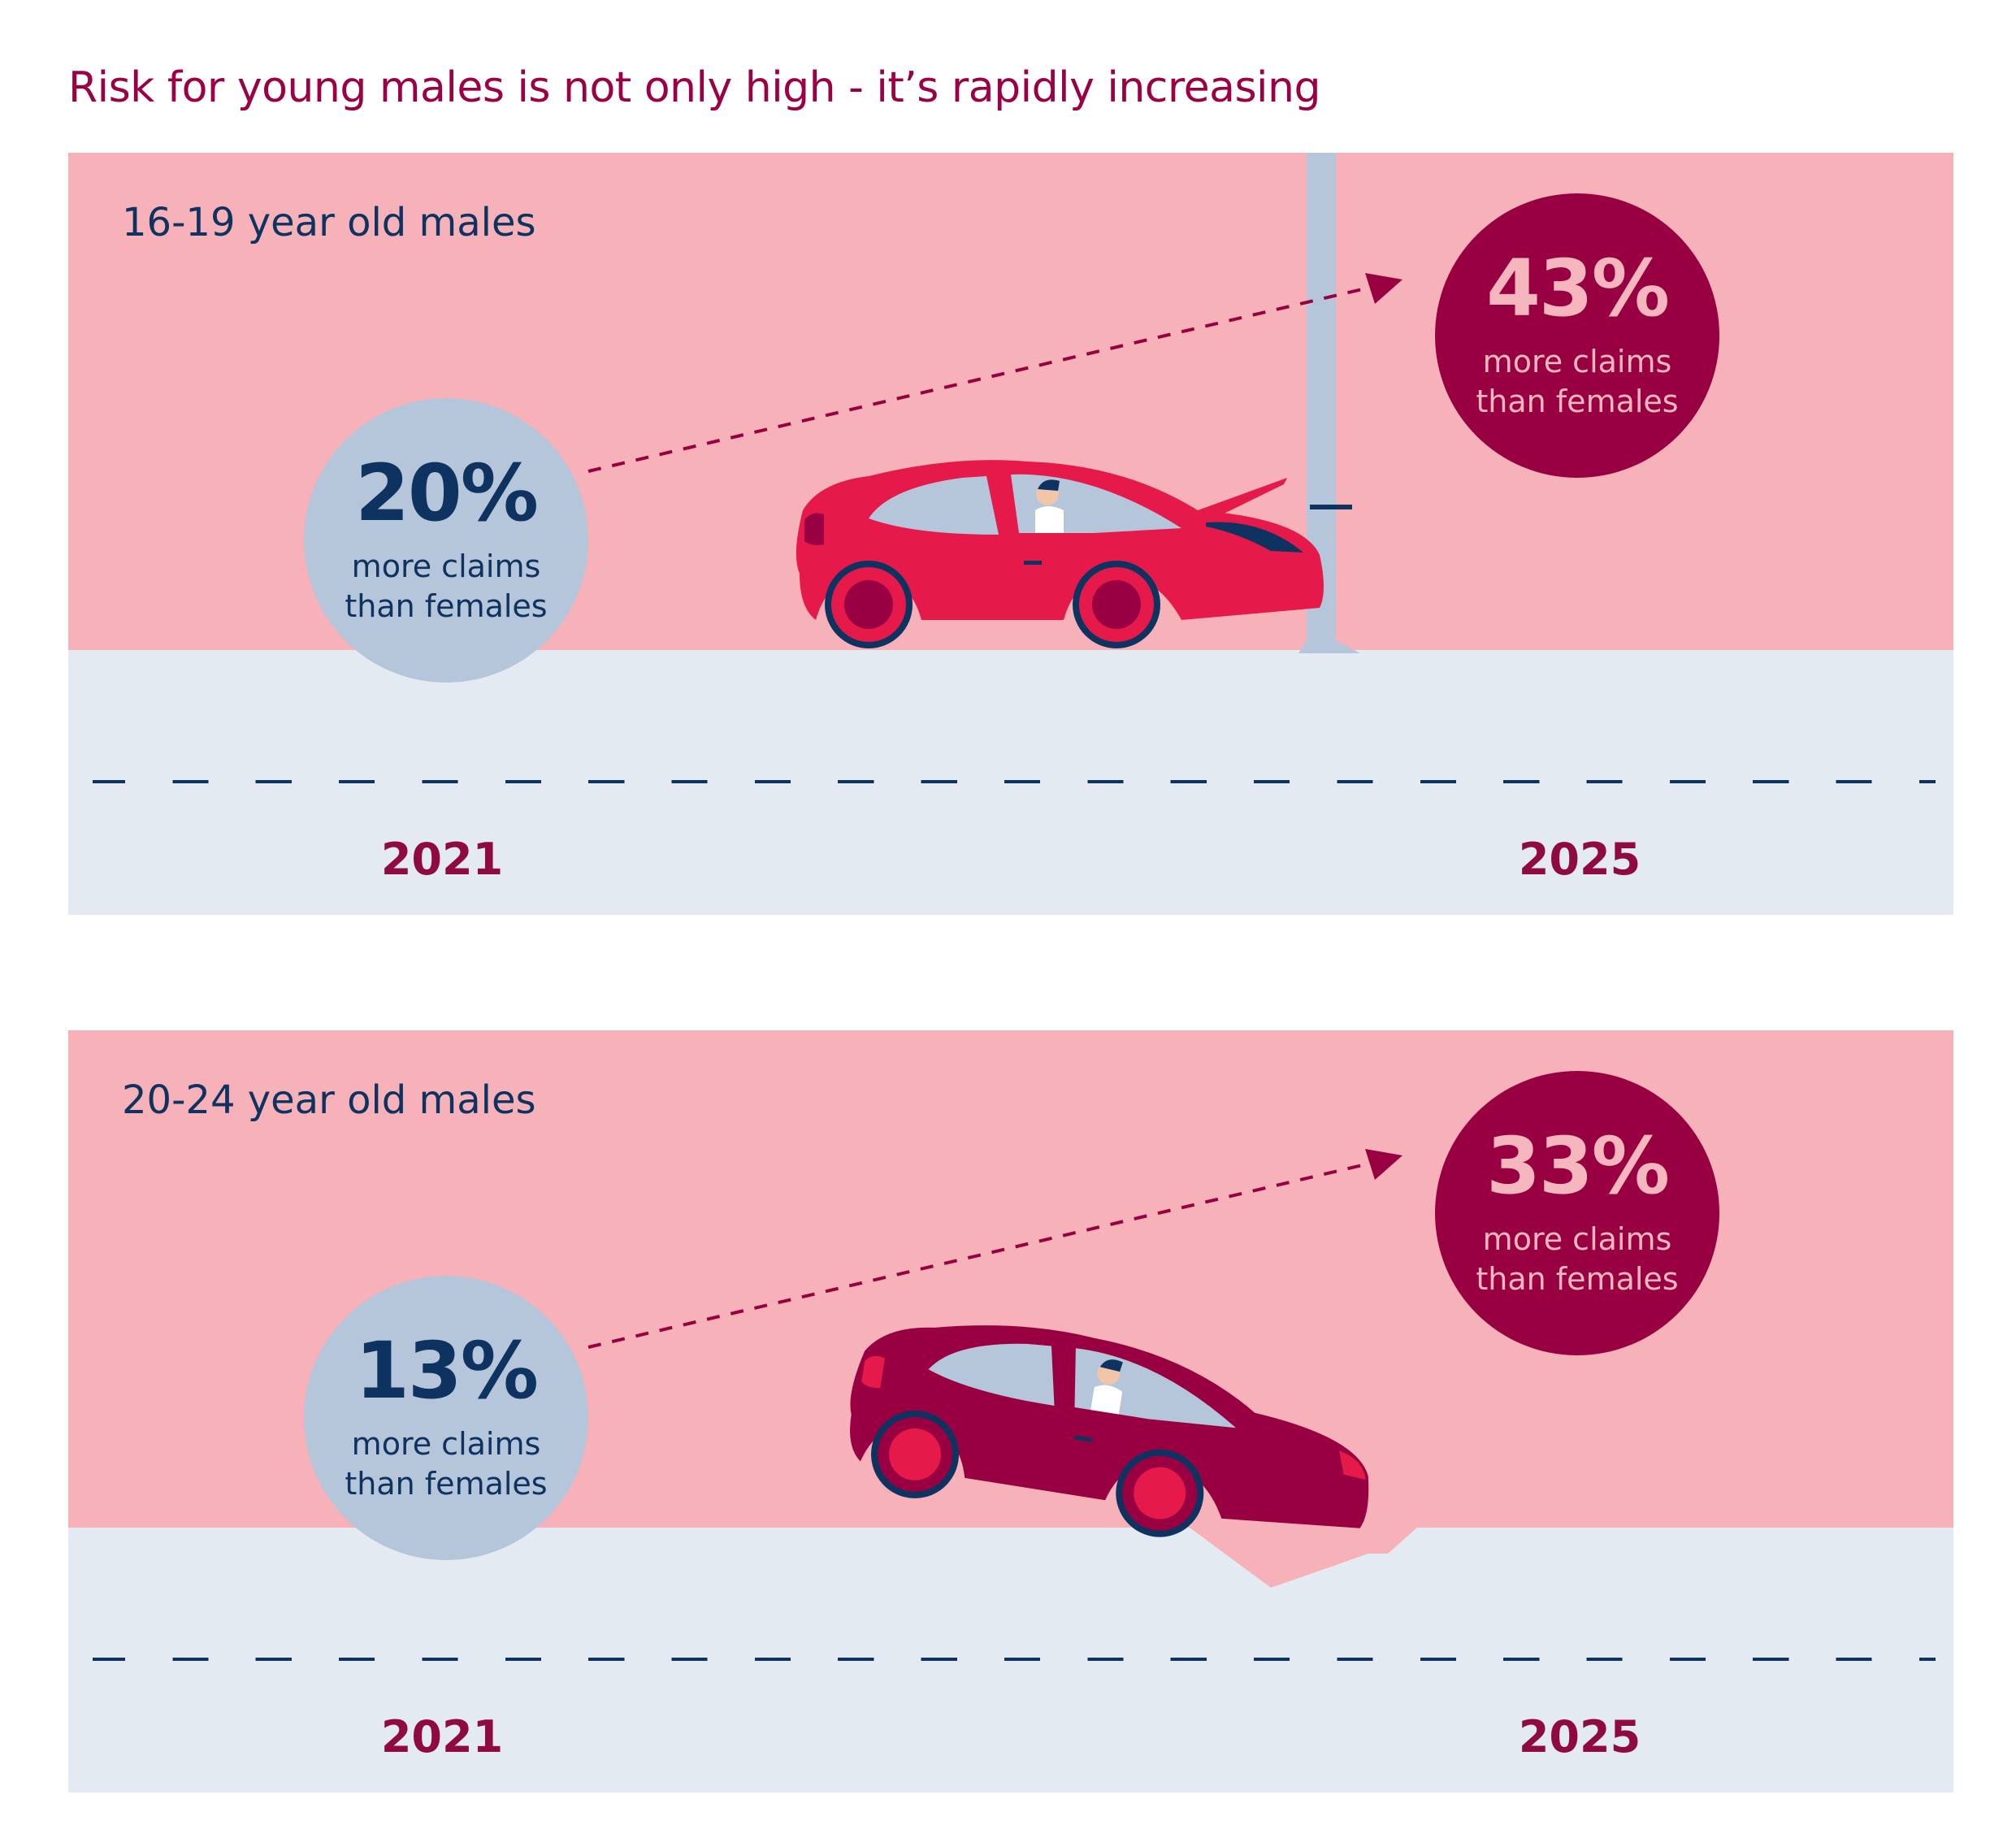  I want to click on end-stat-bubble: 43% more claims than females, so click(1577, 336).